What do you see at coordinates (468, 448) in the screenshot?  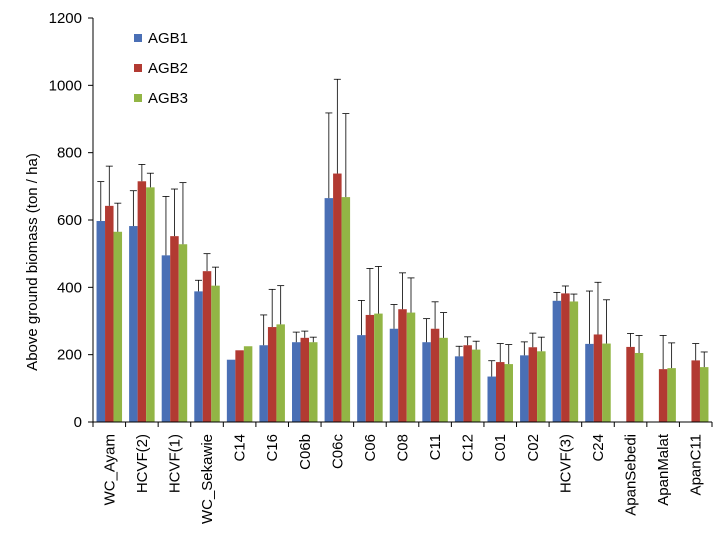 I see `x-tick-label: C12` at bounding box center [468, 448].